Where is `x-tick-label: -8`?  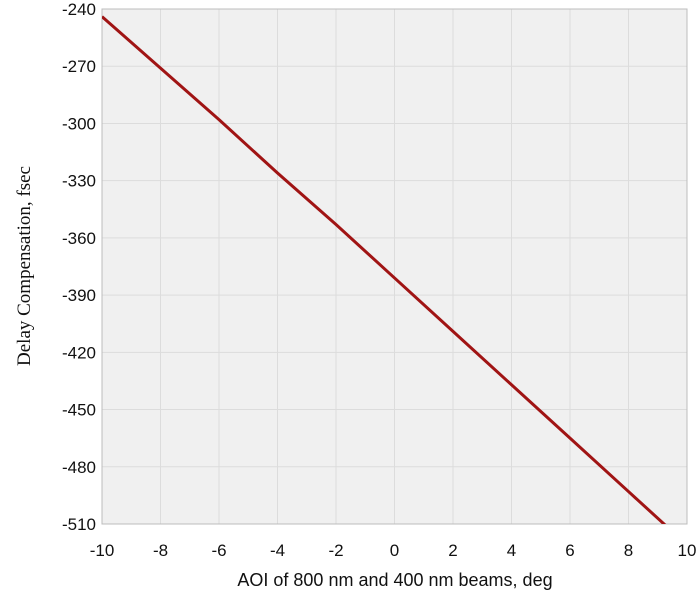
x-tick-label: -8 is located at coordinates (160, 550).